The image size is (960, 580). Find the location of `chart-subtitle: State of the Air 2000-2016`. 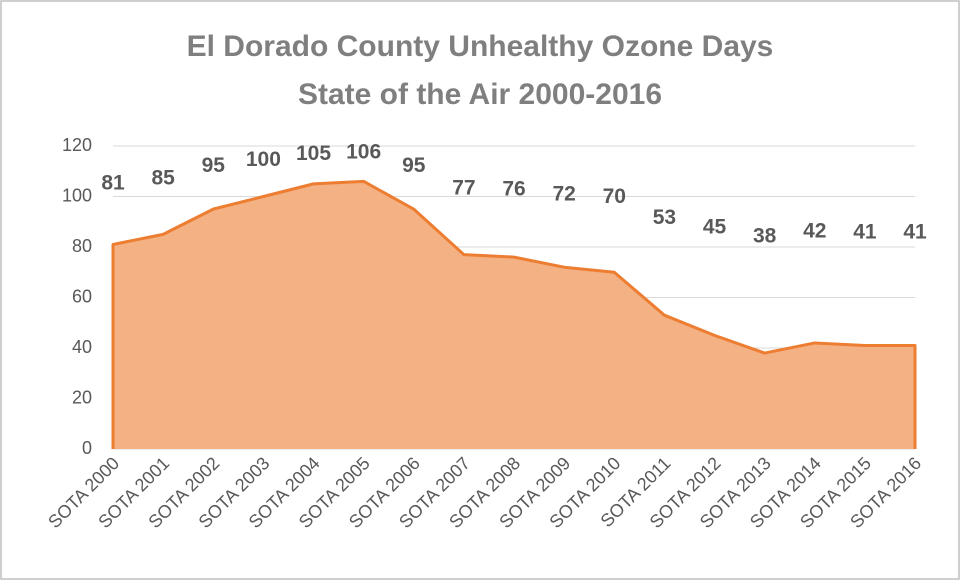

chart-subtitle: State of the Air 2000-2016 is located at coordinates (480, 94).